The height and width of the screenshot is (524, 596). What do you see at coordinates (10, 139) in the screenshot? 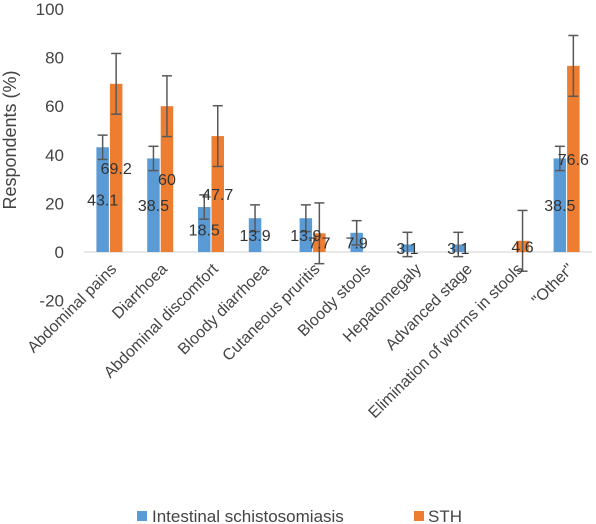
I see `y-axis-title: Respondents (%)` at bounding box center [10, 139].